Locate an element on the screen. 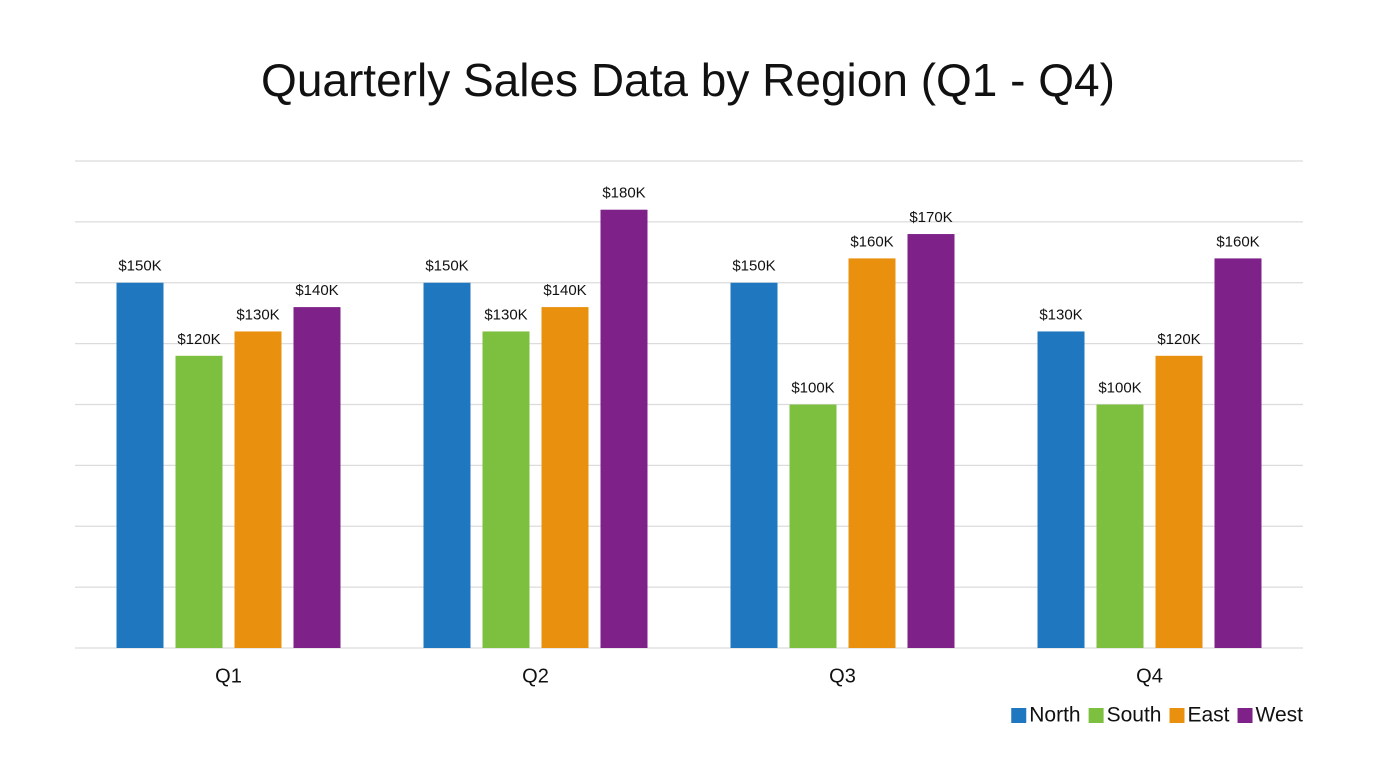 The image size is (1376, 768). legend-label: South is located at coordinates (1134, 715).